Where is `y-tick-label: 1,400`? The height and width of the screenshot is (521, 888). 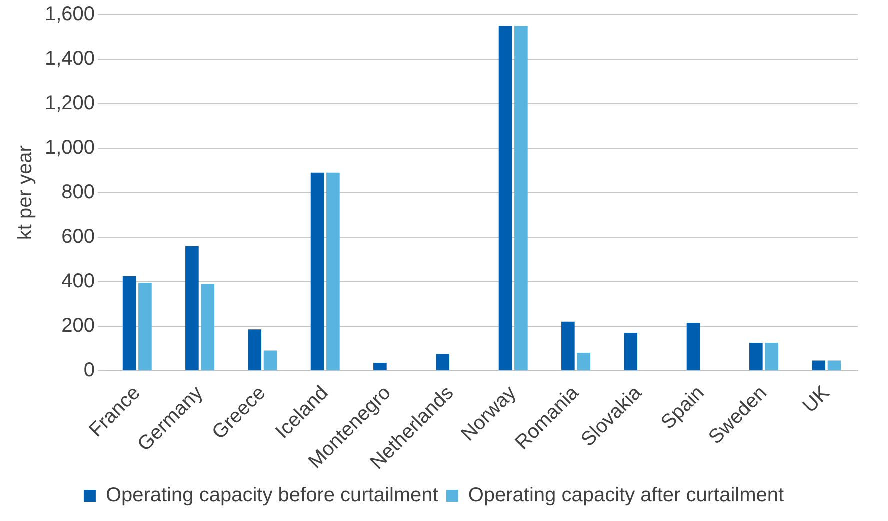
y-tick-label: 1,400 is located at coordinates (70, 59).